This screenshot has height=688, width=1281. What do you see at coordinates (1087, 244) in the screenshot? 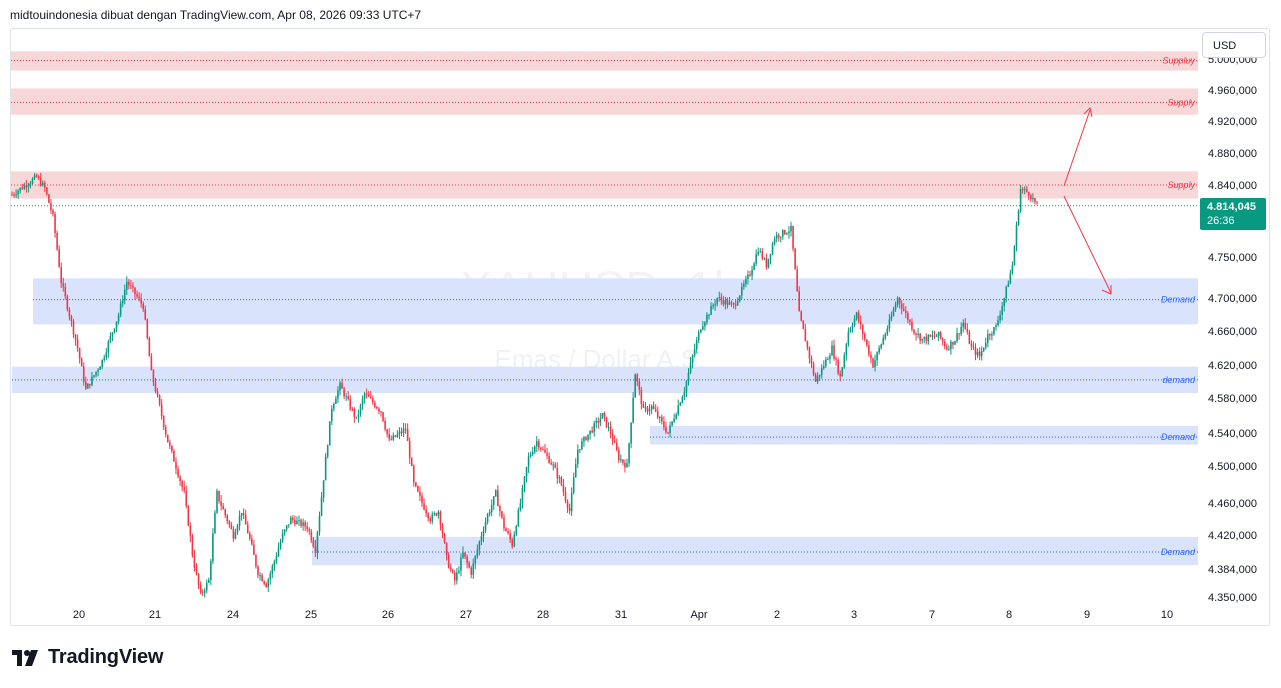
I see `arrow-down-line` at bounding box center [1087, 244].